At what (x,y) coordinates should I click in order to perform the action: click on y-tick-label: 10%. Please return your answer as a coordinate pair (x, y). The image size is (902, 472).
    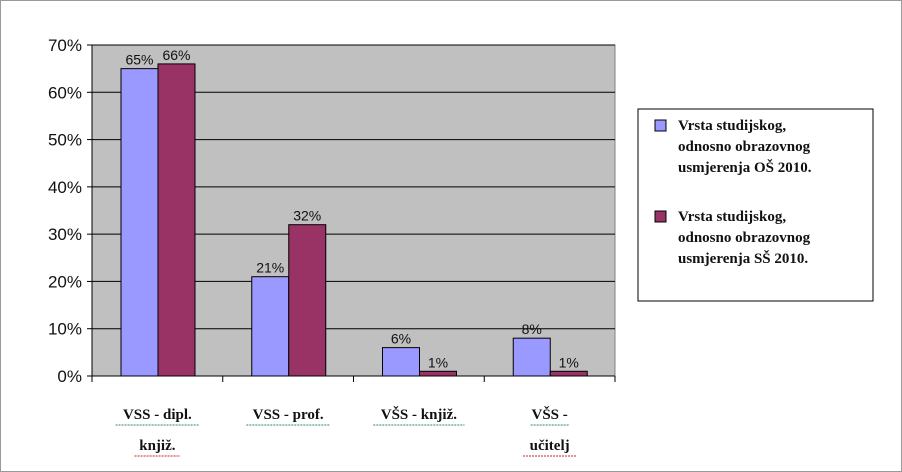
    Looking at the image, I should click on (65, 329).